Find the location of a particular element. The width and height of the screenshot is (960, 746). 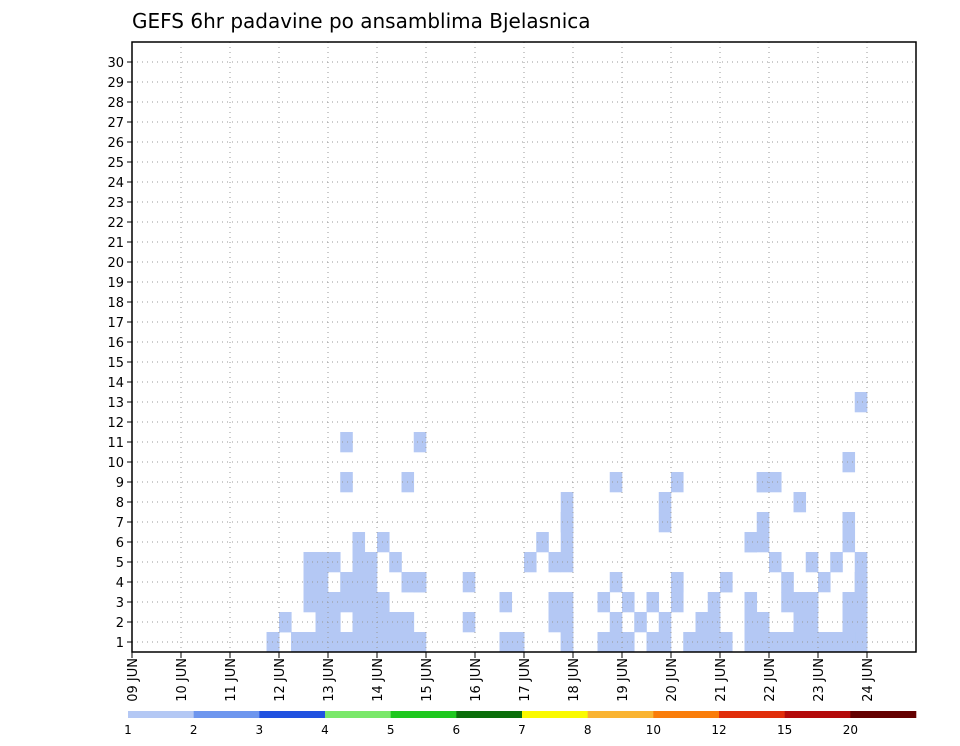

y-tick-label: 13 is located at coordinates (115, 403).